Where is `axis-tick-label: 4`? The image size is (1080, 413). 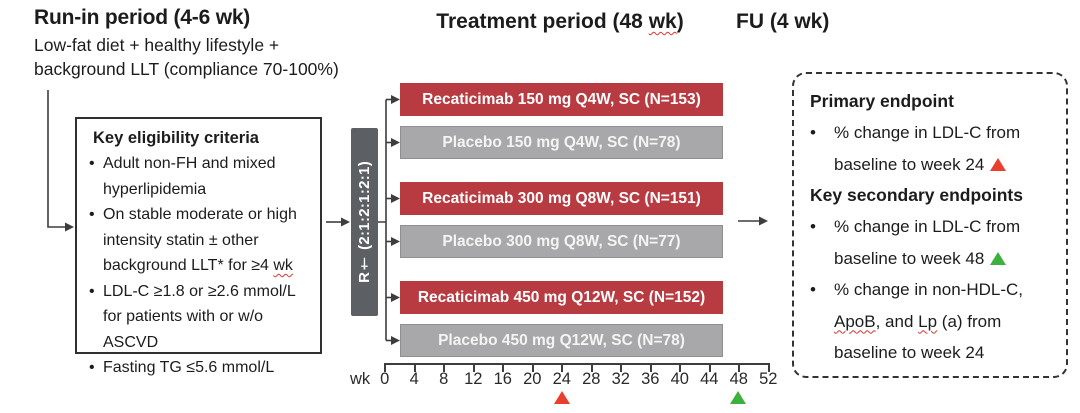
axis-tick-label: 4 is located at coordinates (414, 379).